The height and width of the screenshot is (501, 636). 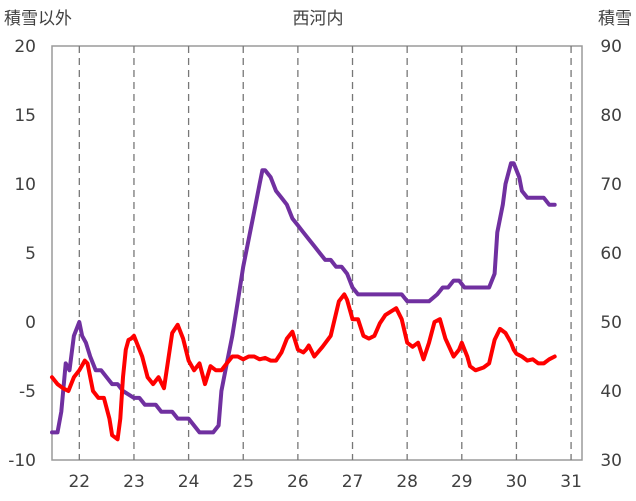 I want to click on left-tick-label: 5, so click(x=30, y=254).